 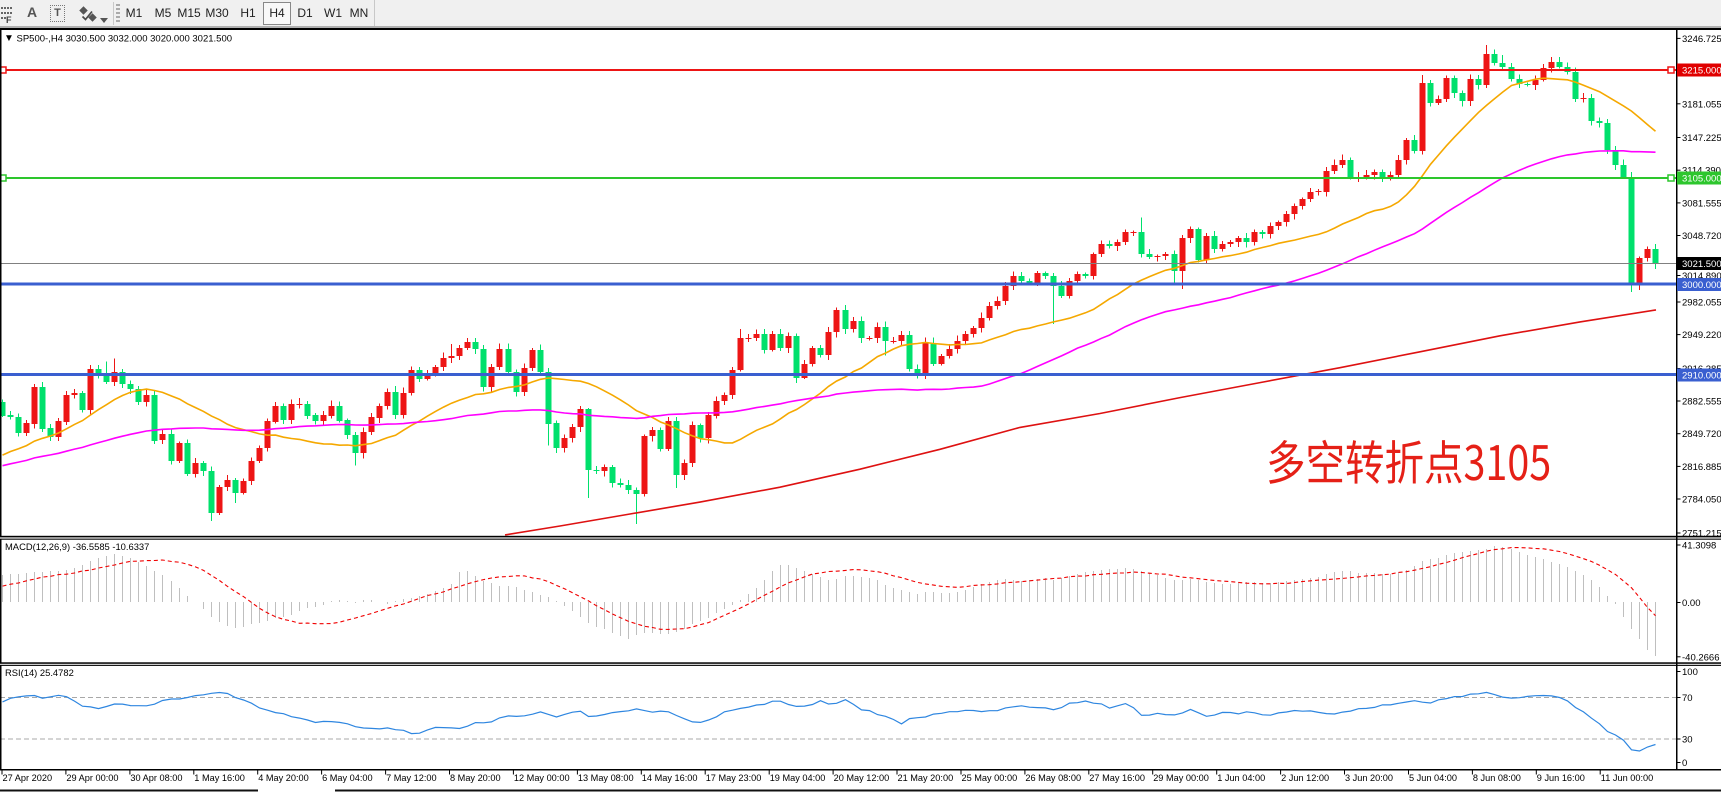 I want to click on svg-text: 25 May 00:00, so click(x=990, y=778).